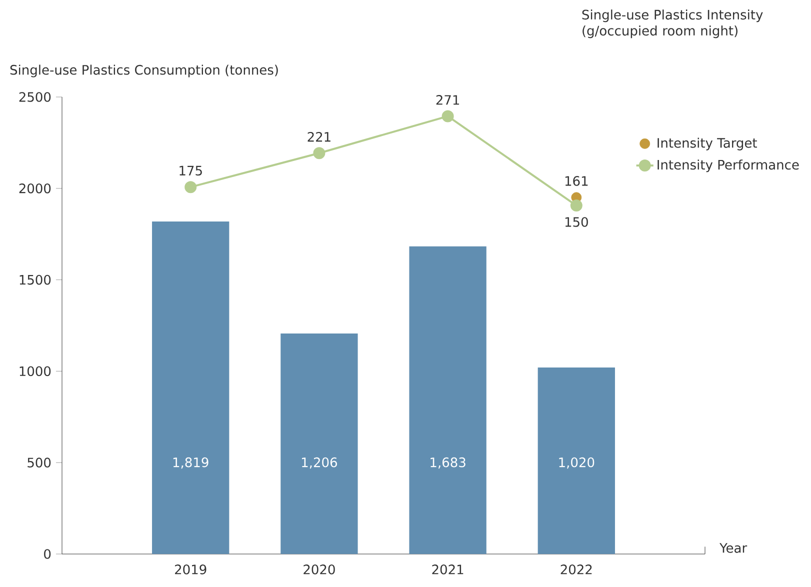 The width and height of the screenshot is (811, 587). I want to click on x-tick-label: 2019, so click(190, 569).